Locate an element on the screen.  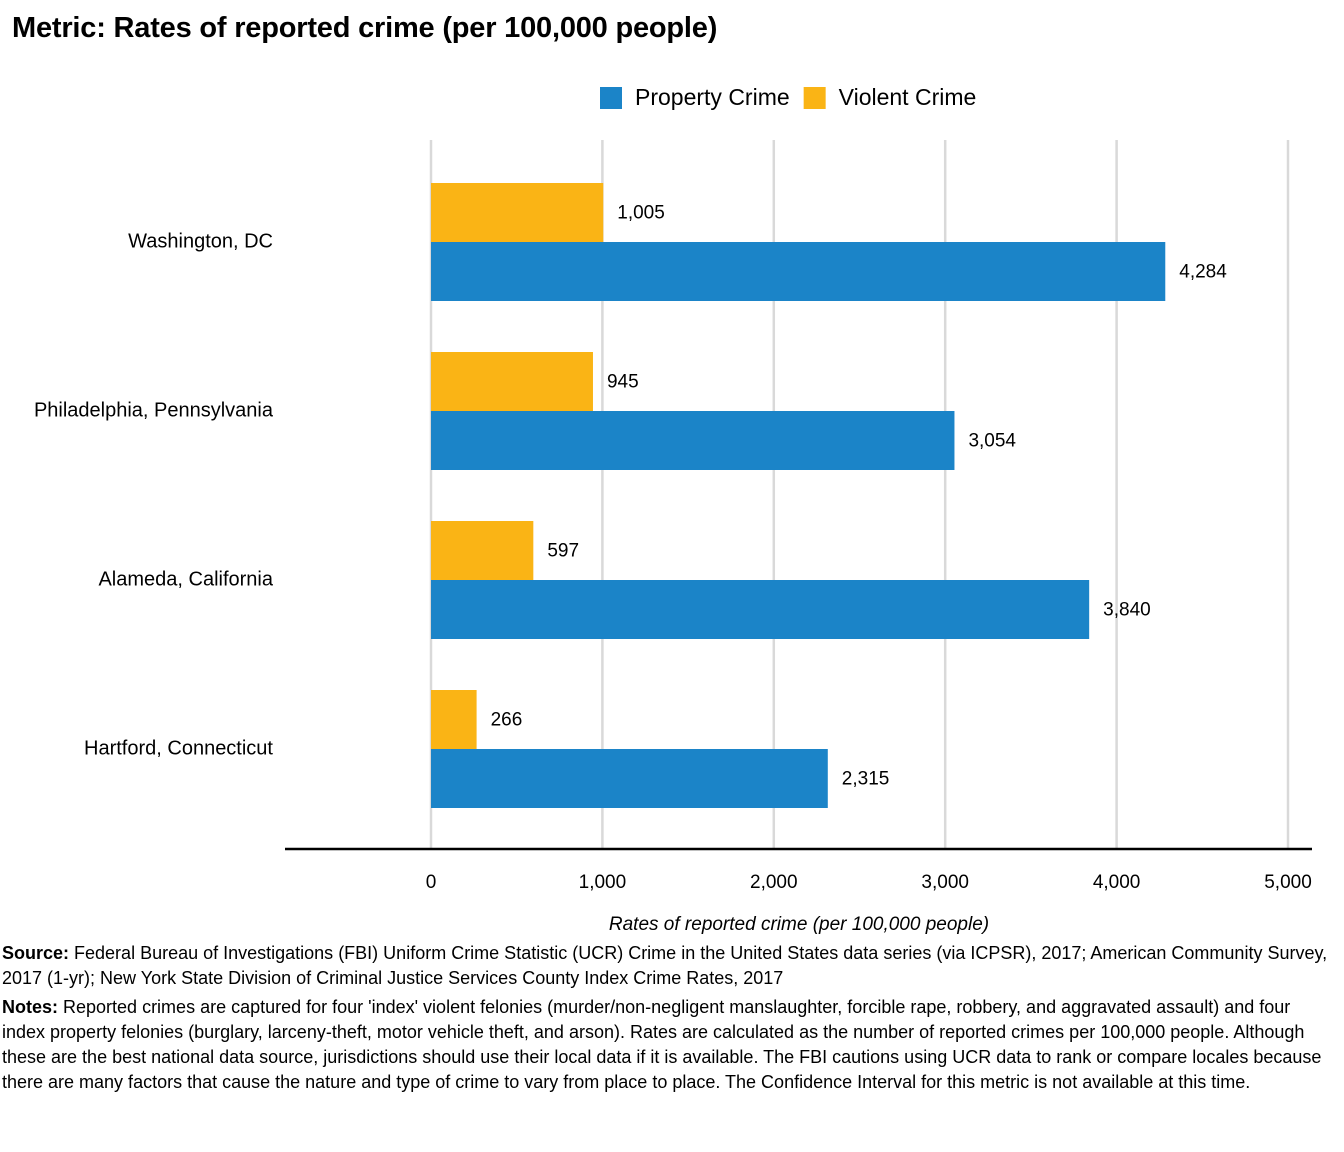
category-label: Hartford, Connecticut is located at coordinates (178, 748).